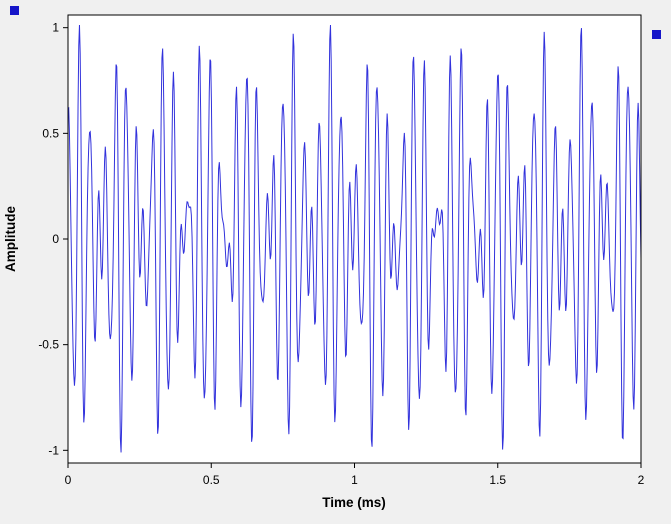  I want to click on x-tick-label: 0.5, so click(211, 480).